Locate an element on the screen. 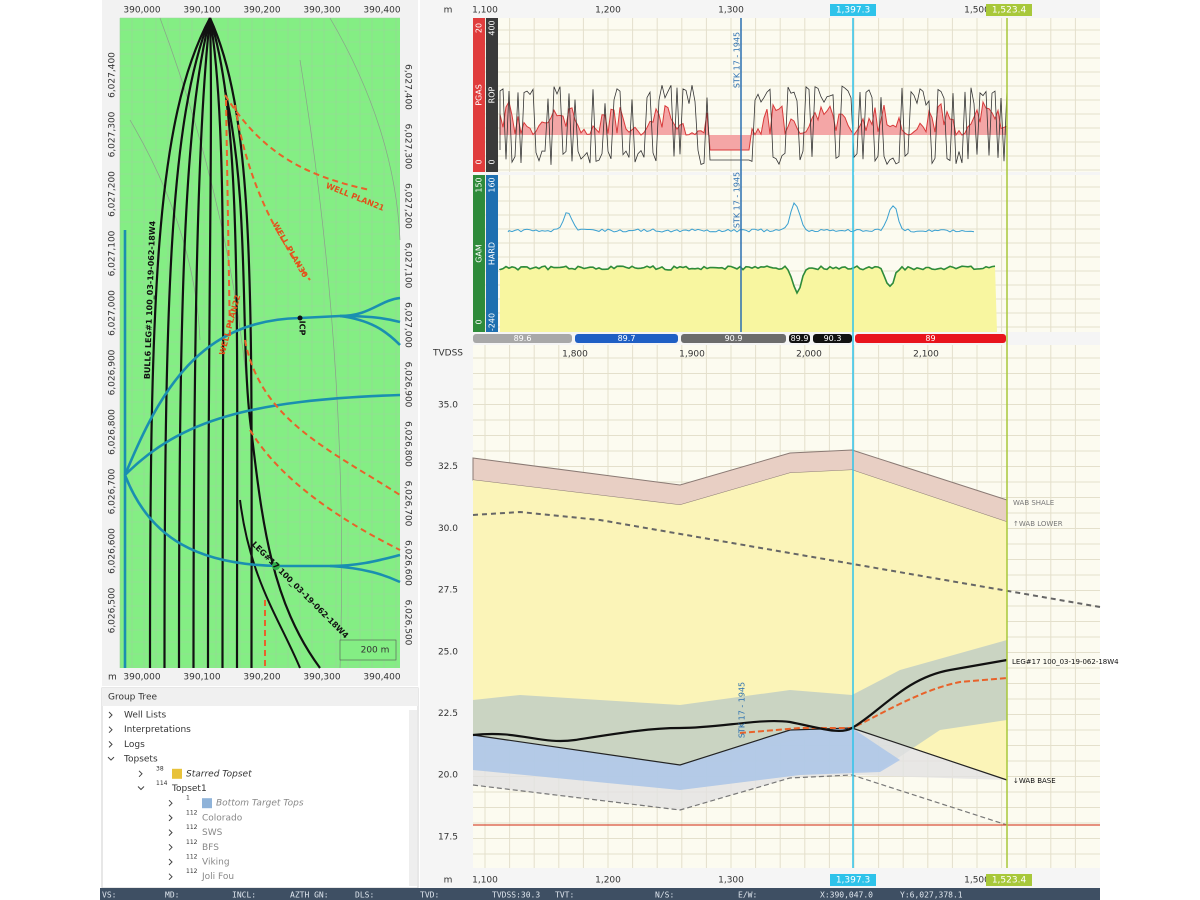 This screenshot has width=1200, height=900. map-x-label: 390,100 is located at coordinates (201, 678).